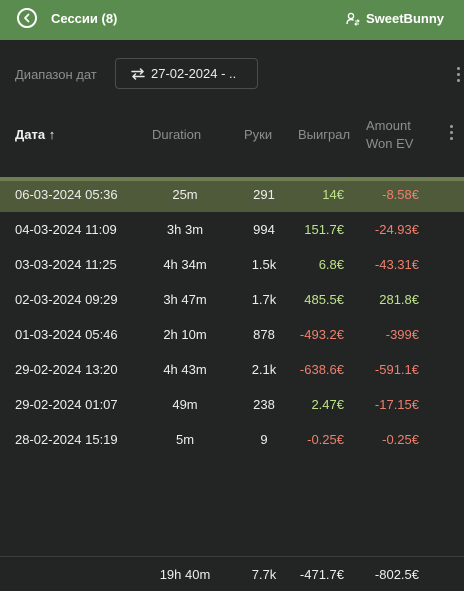 The image size is (464, 591). Describe the element at coordinates (321, 369) in the screenshot. I see `cell-won: -638.6€` at that location.